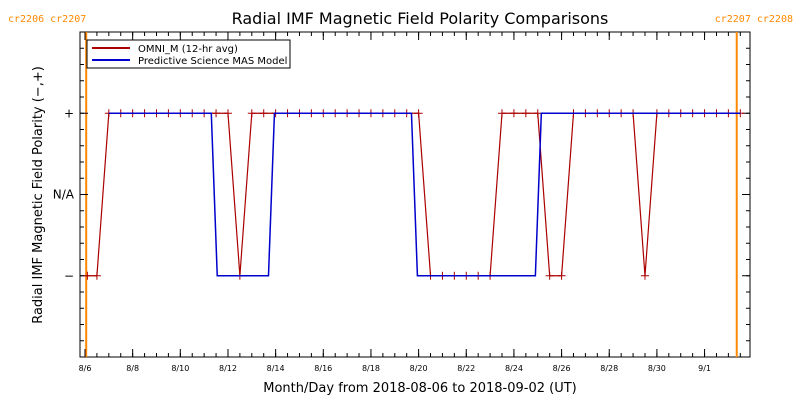 The width and height of the screenshot is (800, 400). What do you see at coordinates (276, 368) in the screenshot?
I see `x-tick-label: 8/14` at bounding box center [276, 368].